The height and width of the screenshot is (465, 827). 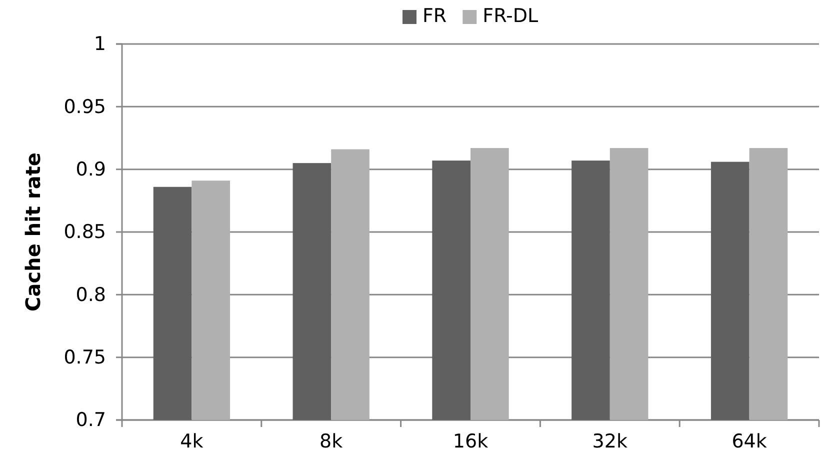 What do you see at coordinates (470, 441) in the screenshot?
I see `x-tick-label: 16k` at bounding box center [470, 441].